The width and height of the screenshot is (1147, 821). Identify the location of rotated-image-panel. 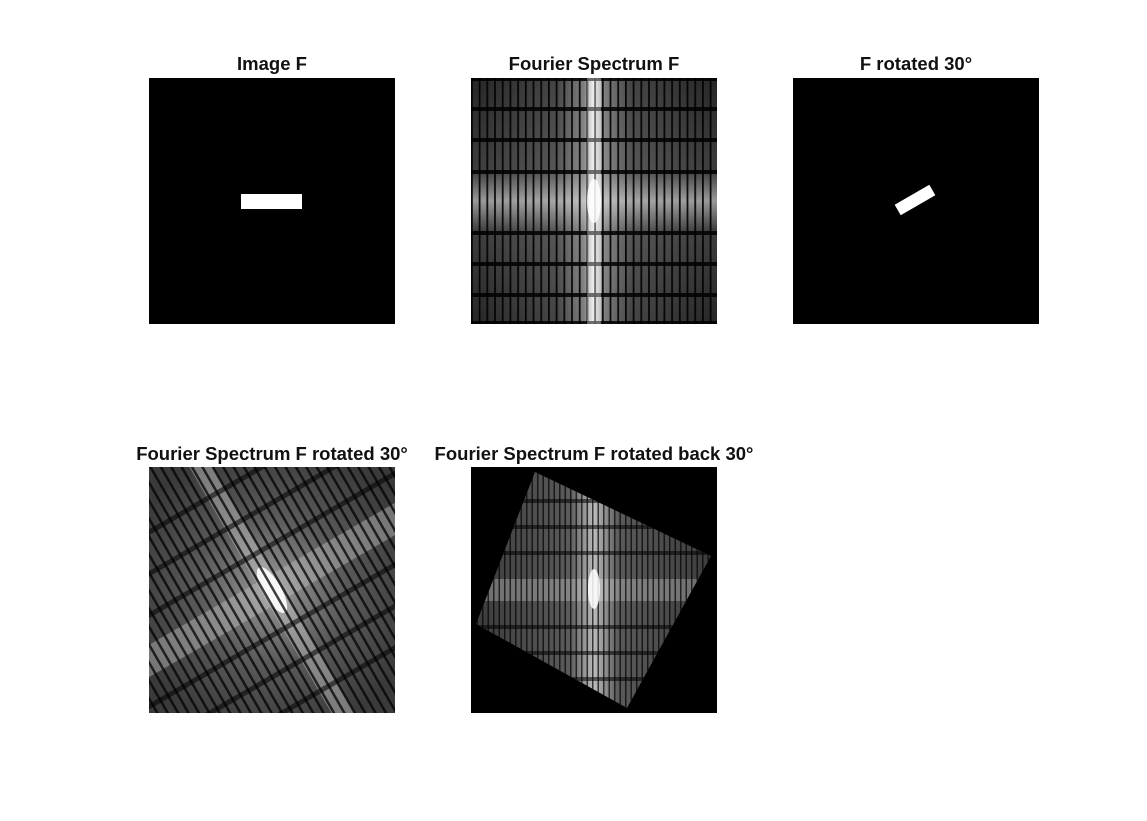
(916, 201).